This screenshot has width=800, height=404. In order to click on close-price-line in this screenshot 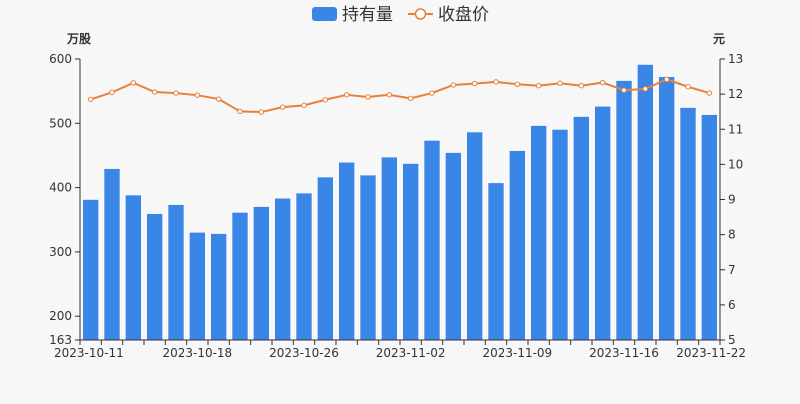, I will do `click(400, 96)`.